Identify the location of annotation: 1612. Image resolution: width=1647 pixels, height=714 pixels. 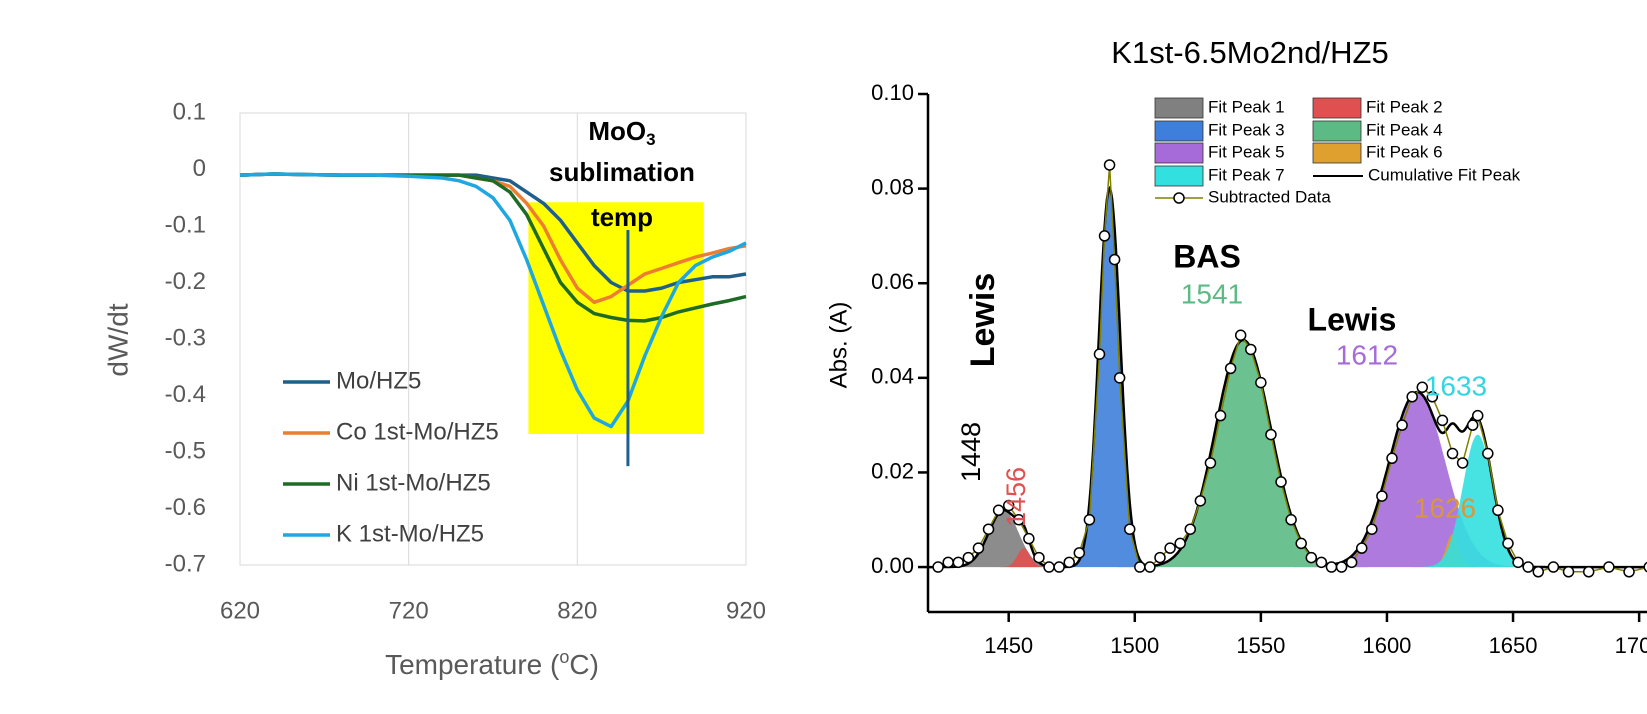
(1367, 354).